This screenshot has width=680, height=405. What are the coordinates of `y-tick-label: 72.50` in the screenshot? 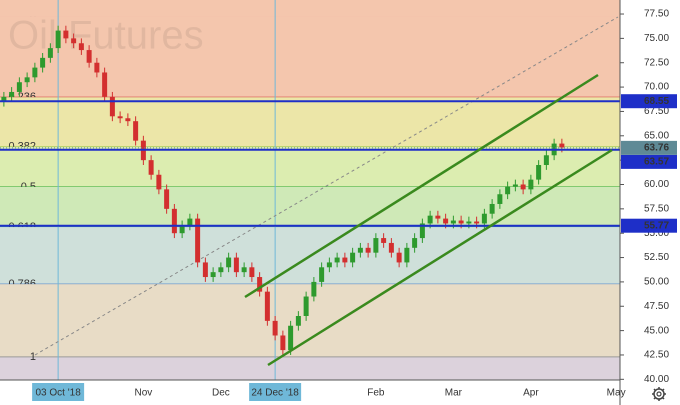 It's located at (656, 62).